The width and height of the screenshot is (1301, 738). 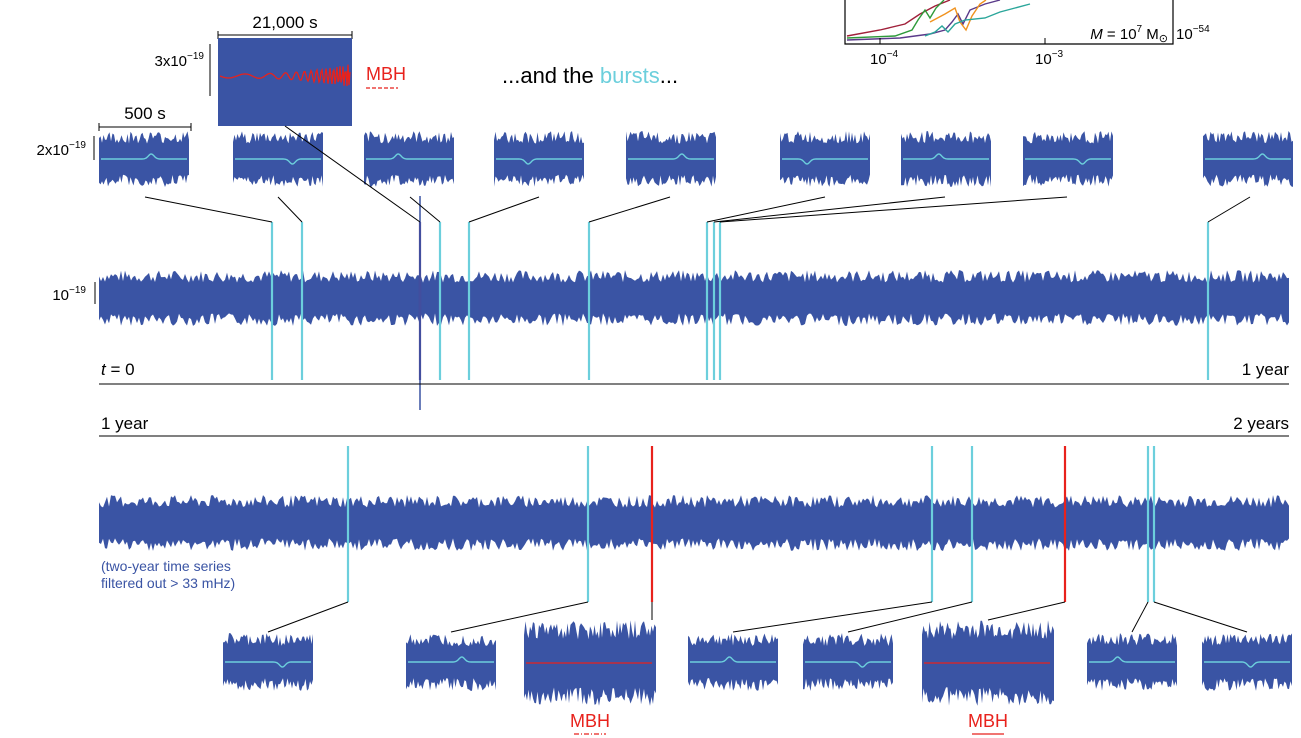 I want to click on inset-frame, so click(x=1009, y=22).